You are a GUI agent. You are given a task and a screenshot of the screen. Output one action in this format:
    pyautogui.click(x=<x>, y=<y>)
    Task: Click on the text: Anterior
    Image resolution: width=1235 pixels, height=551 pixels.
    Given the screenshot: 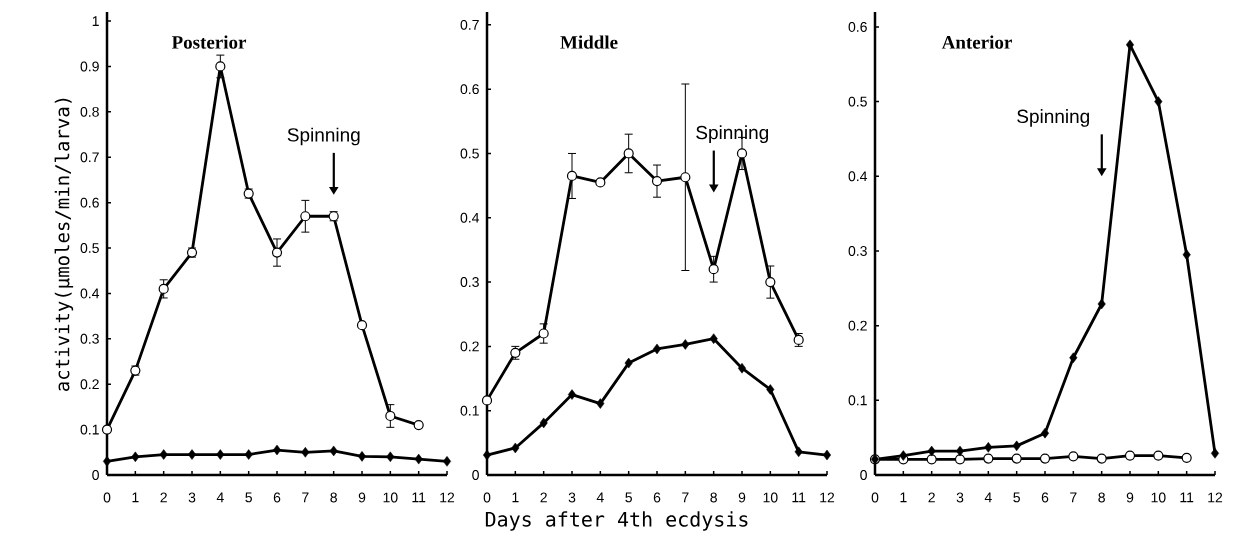 What is the action you would take?
    pyautogui.click(x=976, y=42)
    